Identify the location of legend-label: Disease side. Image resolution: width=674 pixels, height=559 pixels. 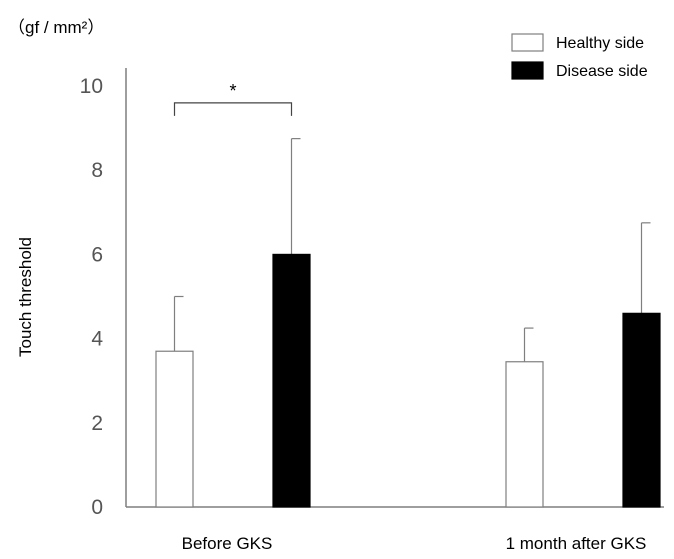
(602, 71).